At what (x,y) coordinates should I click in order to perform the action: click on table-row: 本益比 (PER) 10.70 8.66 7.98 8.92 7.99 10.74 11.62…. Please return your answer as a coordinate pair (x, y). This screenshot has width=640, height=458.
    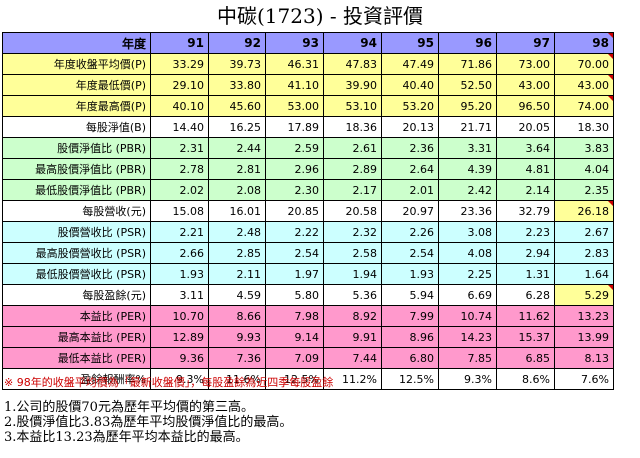
    Looking at the image, I should click on (308, 316).